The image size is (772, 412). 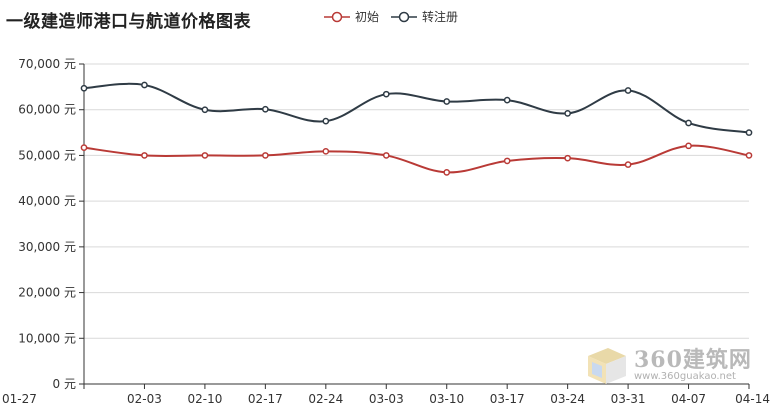 I want to click on y-tick-label: 0 元, so click(x=64, y=384).